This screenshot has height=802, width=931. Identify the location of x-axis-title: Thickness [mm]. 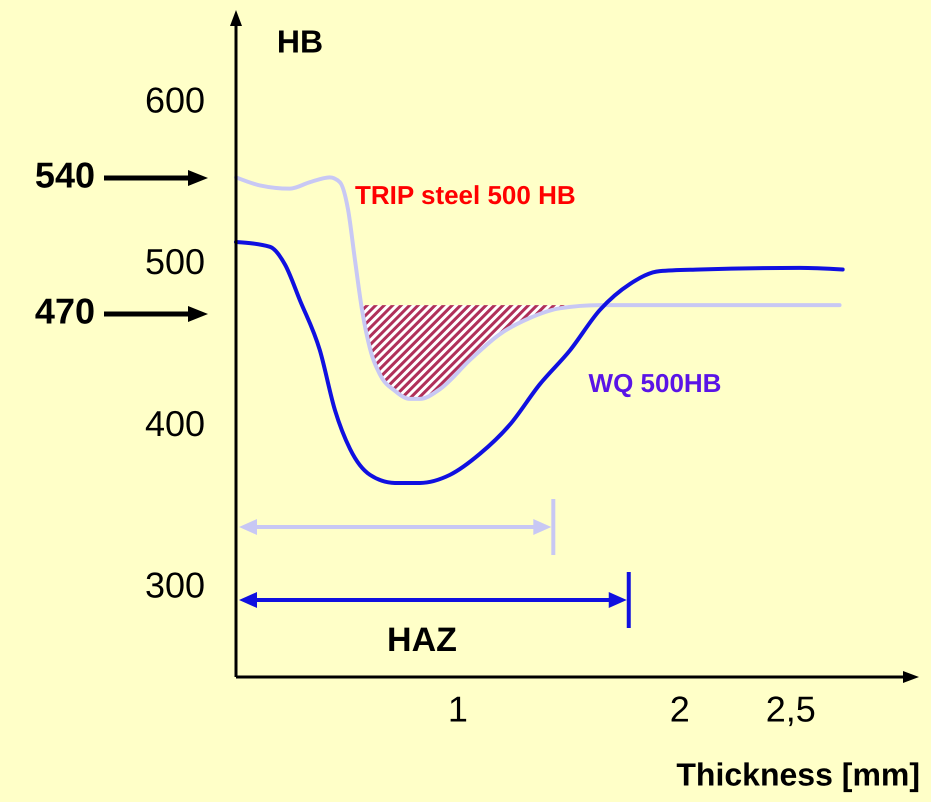
(798, 774).